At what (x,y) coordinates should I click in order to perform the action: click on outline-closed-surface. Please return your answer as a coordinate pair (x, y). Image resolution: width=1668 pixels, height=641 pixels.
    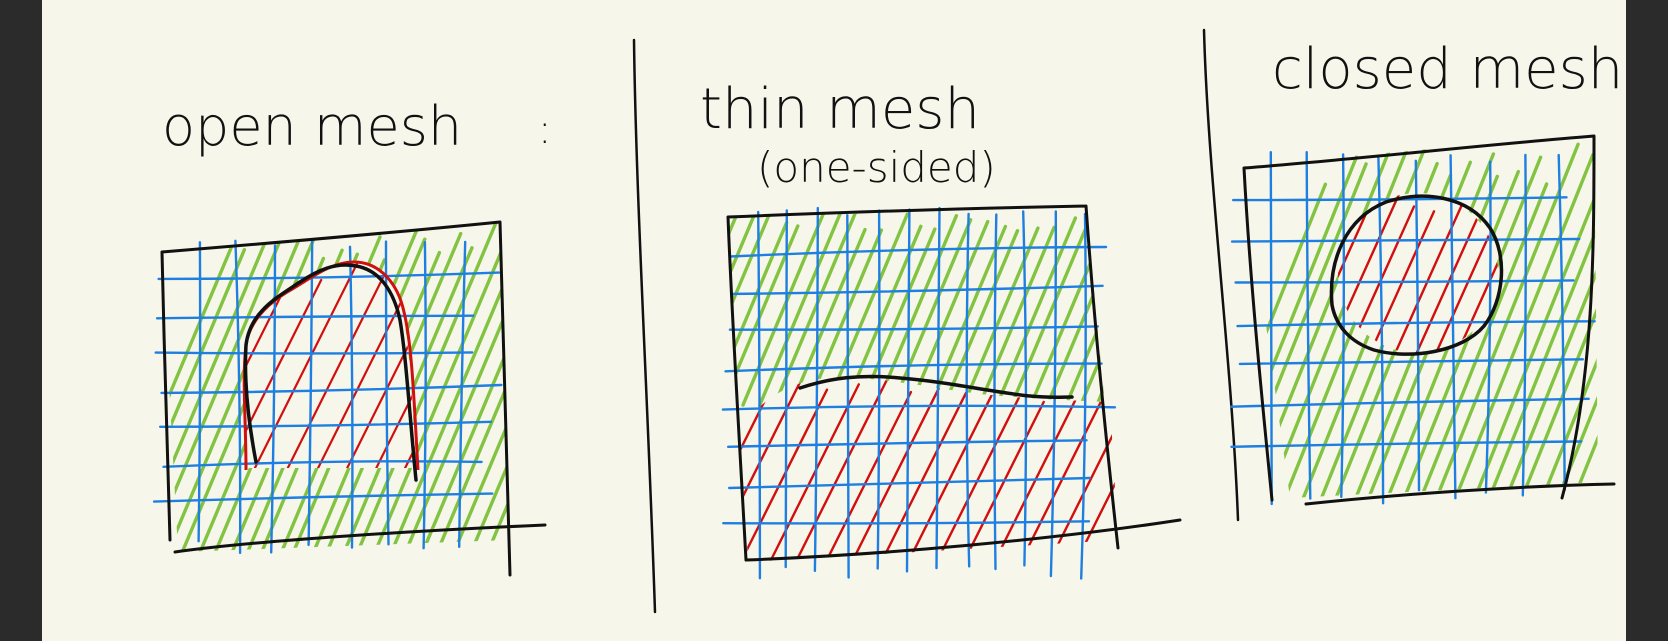
    Looking at the image, I should click on (1416, 275).